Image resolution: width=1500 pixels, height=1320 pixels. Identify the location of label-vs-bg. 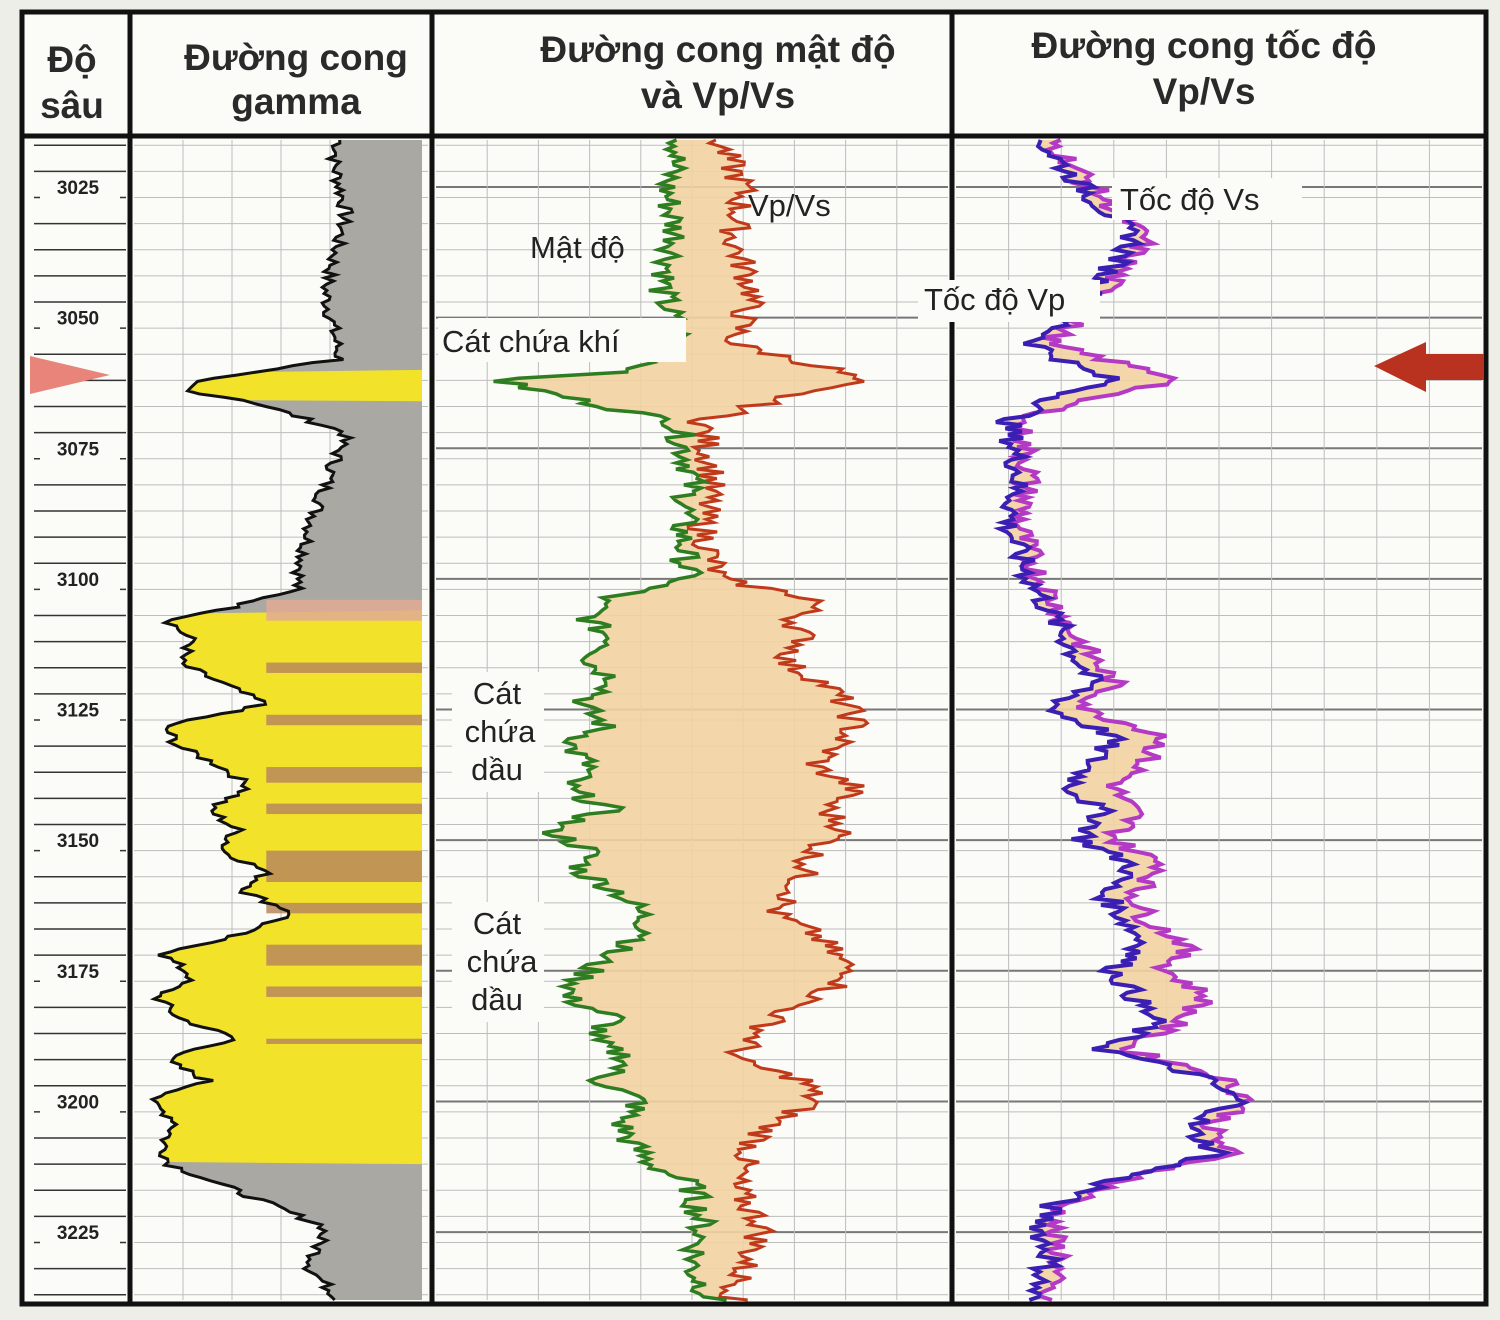
(1207, 199).